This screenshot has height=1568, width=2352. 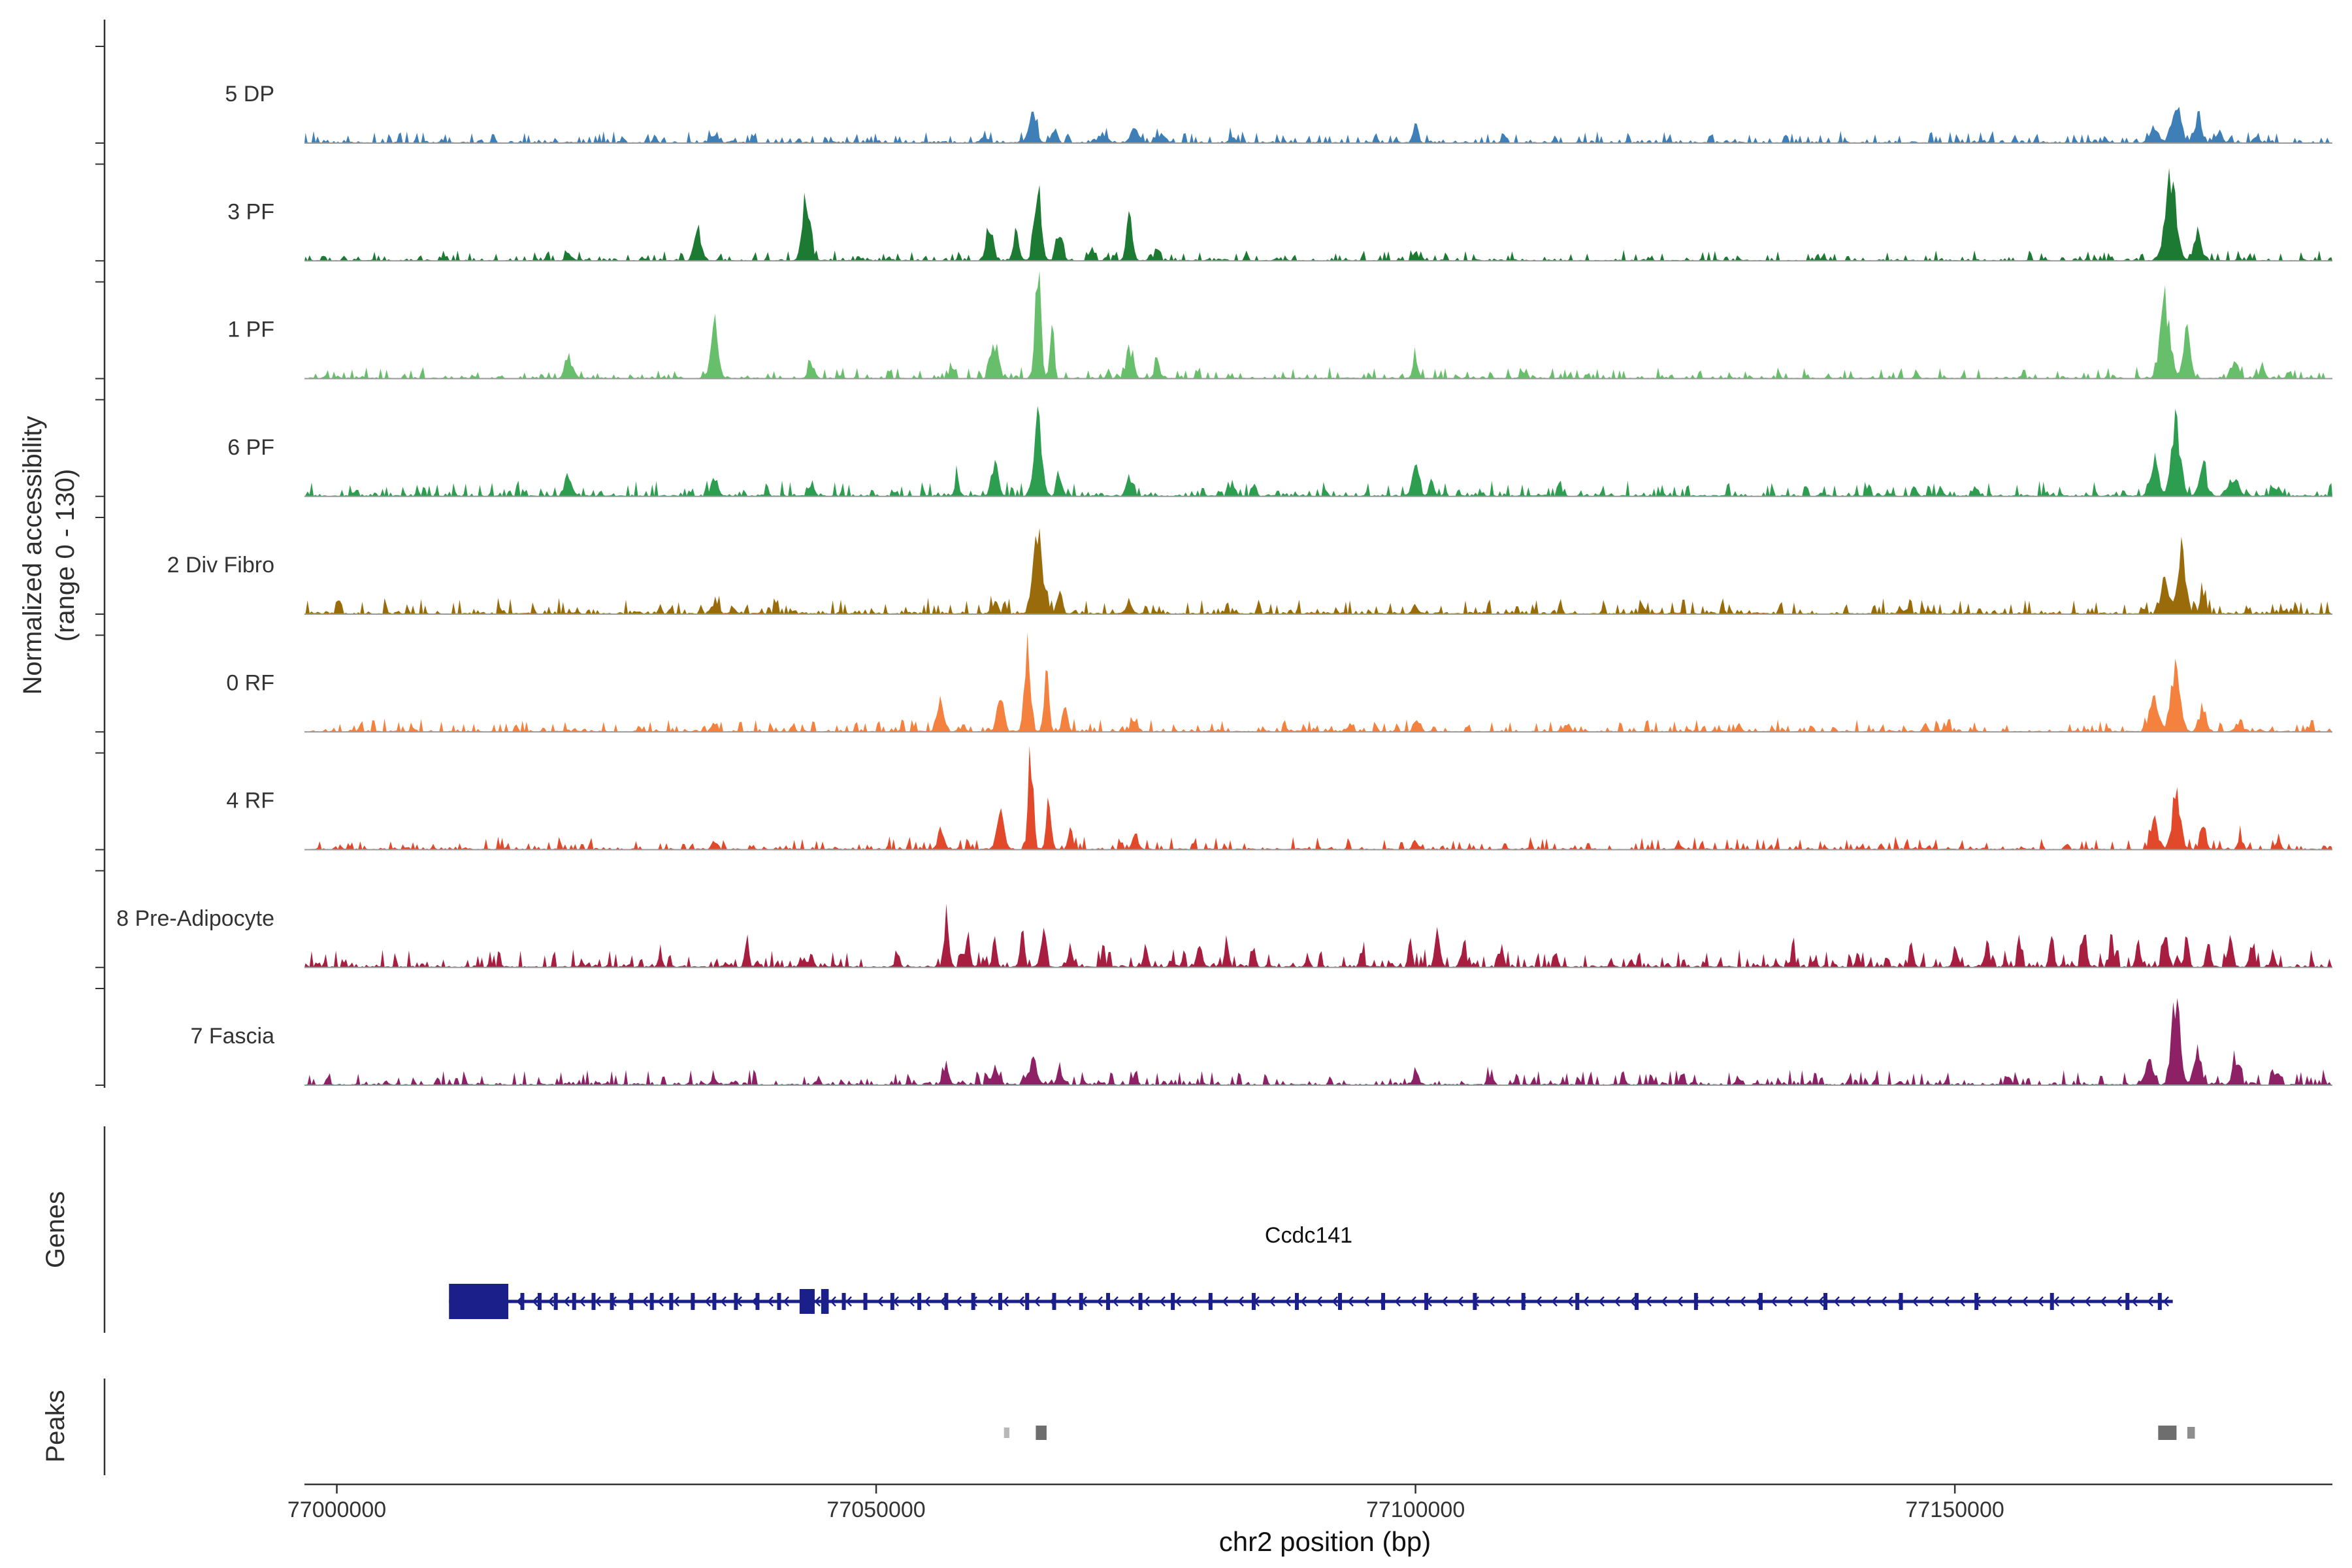 I want to click on track-label: 4 RF, so click(x=250, y=801).